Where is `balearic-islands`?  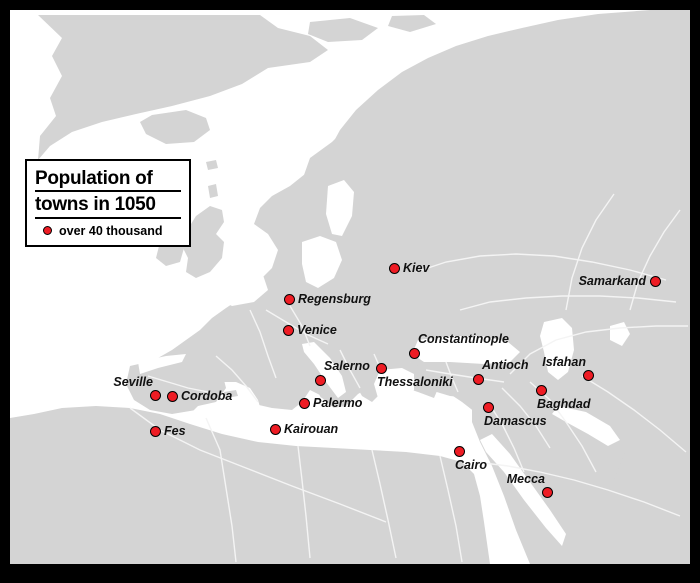 balearic-islands is located at coordinates (231, 394).